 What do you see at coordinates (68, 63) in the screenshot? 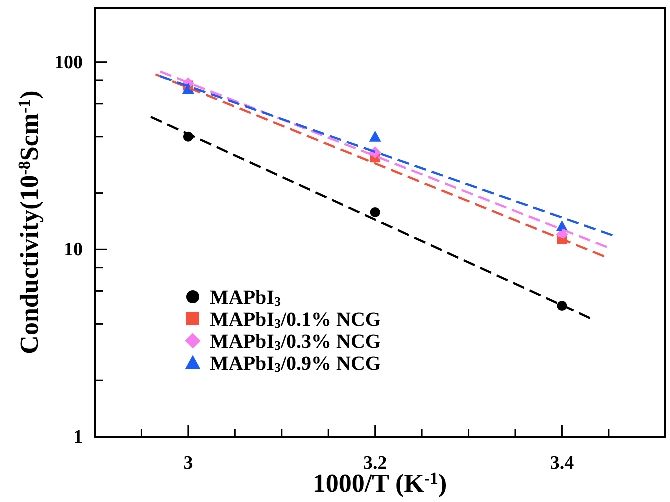
I see `y-tick-label: 100` at bounding box center [68, 63].